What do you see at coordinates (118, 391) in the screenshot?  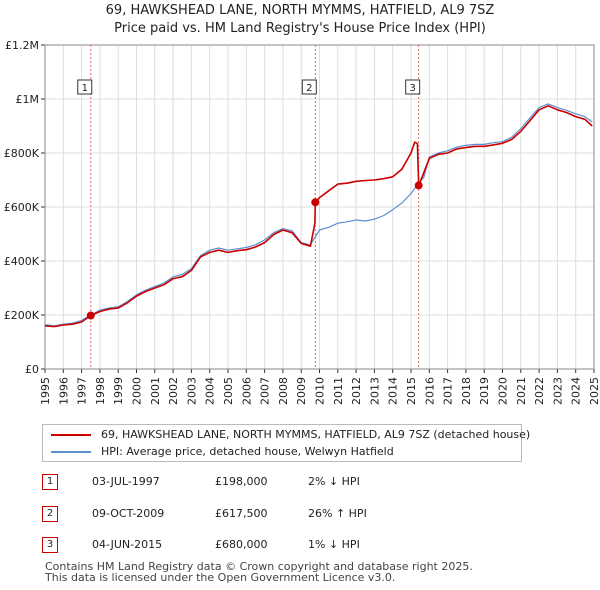 I see `x-tick-label: 1999` at bounding box center [118, 391].